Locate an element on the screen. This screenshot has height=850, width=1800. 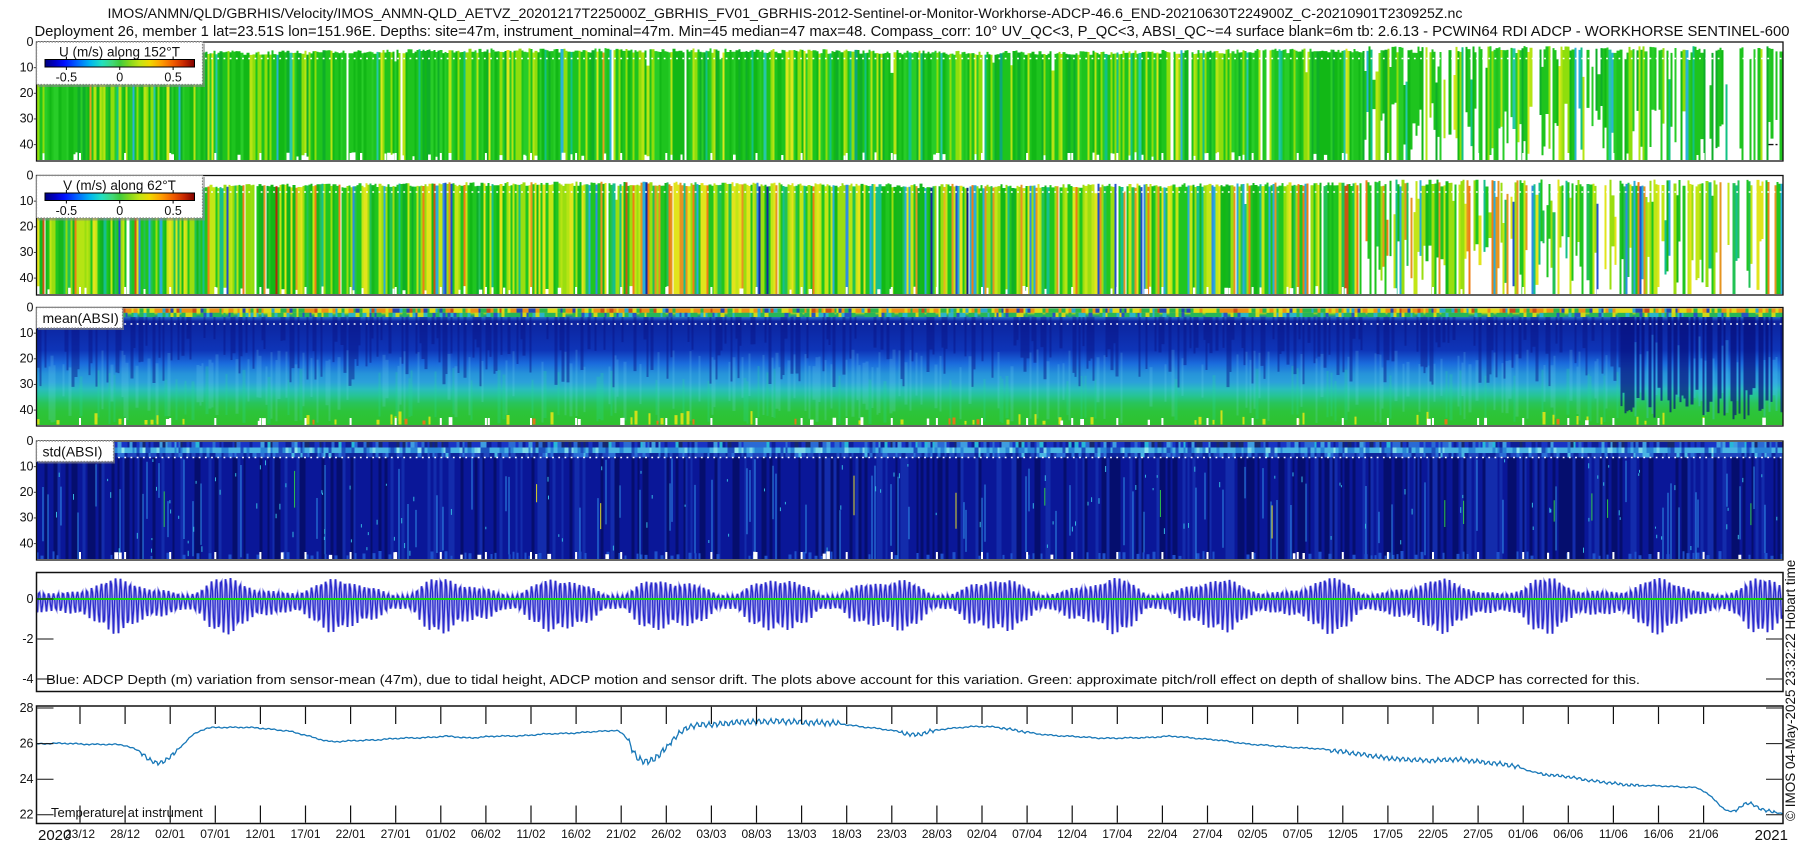
svg-text:© IMOS 04-May-2025 23:32:22 Ho: © IMOS 04-May-2025 23:32:22 Hobart time is located at coordinates (1790, 690).